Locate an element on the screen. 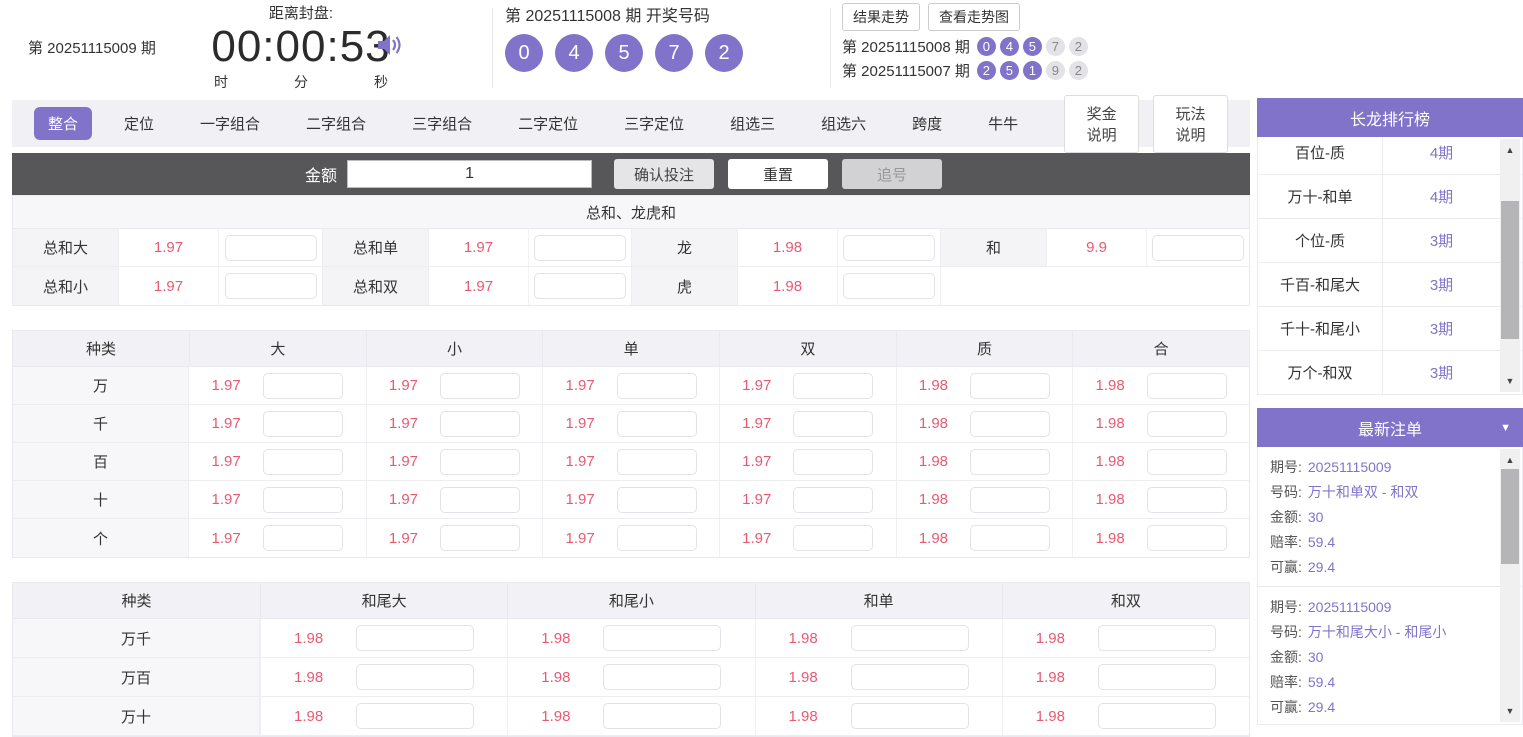 The width and height of the screenshot is (1523, 737). tab-kuadu: 跨度 is located at coordinates (927, 124).